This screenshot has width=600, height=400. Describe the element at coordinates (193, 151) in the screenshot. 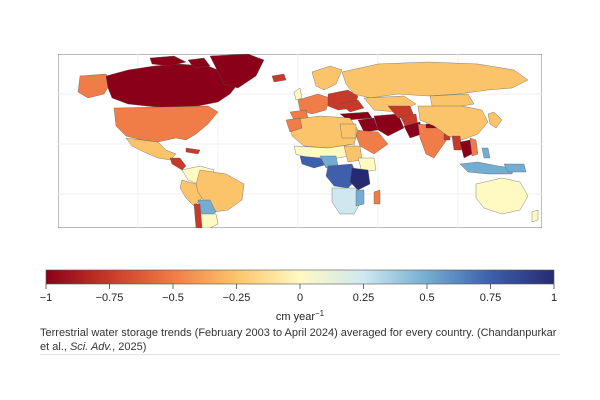

I see `country-caribbean` at that location.